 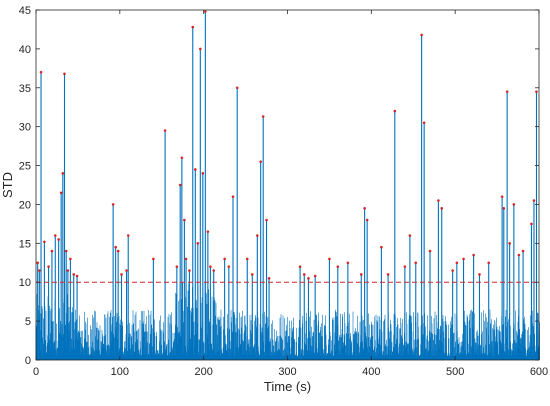 What do you see at coordinates (455, 372) in the screenshot?
I see `x-tick-label: 500` at bounding box center [455, 372].